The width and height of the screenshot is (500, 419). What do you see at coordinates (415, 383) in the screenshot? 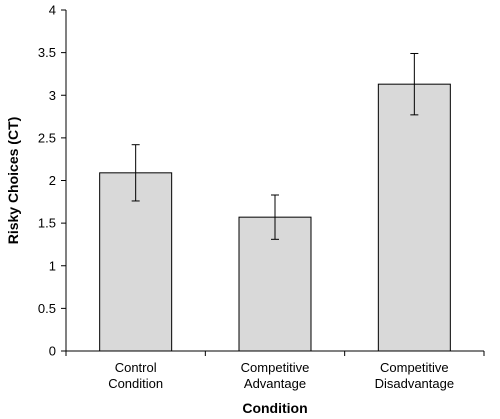
I see `x-tick-label: Disadvantage` at bounding box center [415, 383].